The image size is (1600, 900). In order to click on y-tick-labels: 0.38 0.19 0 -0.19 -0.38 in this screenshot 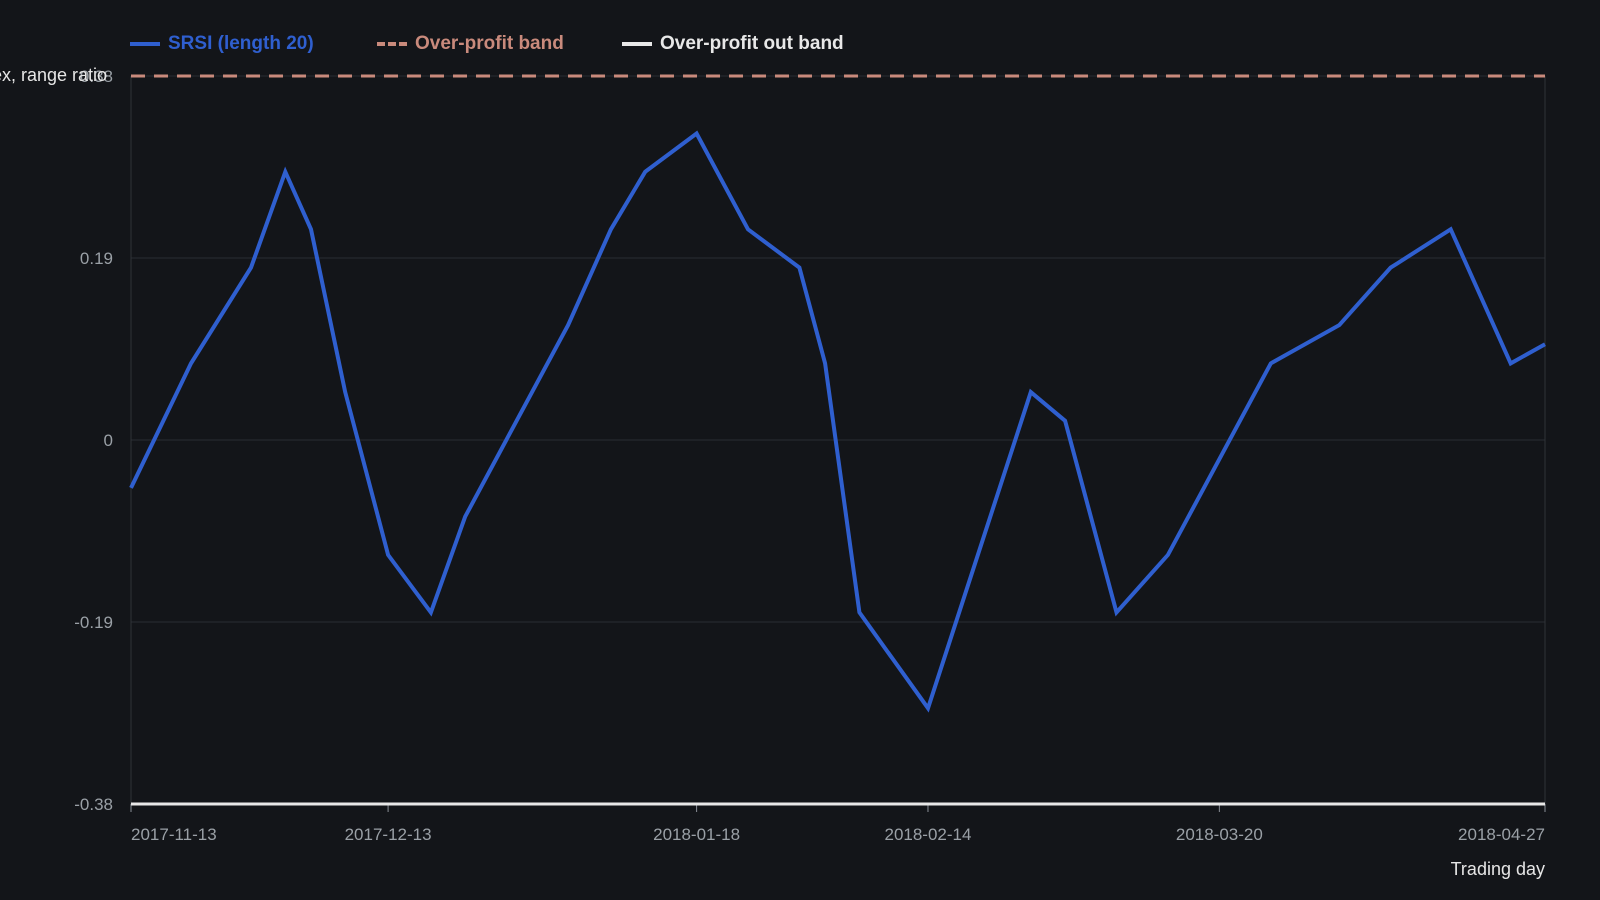, I will do `click(93, 440)`.